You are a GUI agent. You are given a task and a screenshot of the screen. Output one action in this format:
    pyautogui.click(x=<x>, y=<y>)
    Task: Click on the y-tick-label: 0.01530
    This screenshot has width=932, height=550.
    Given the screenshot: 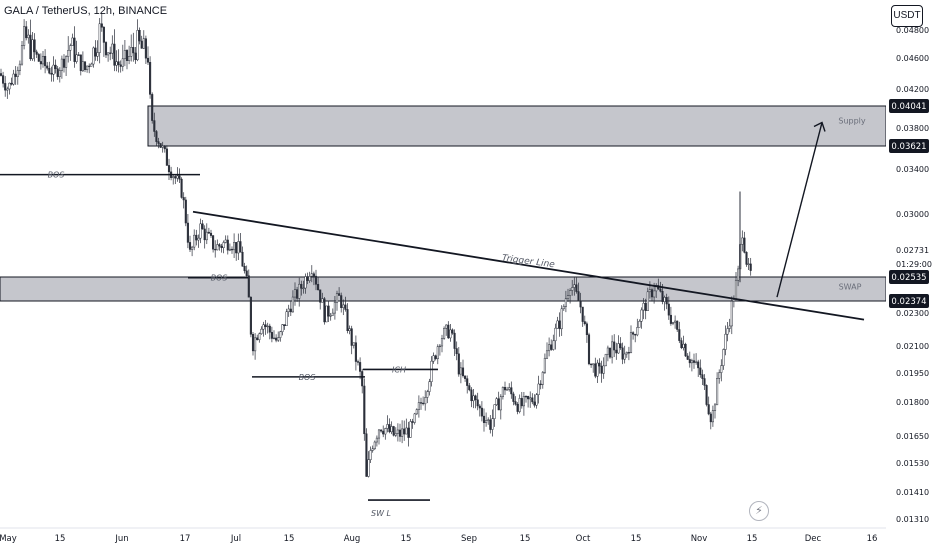 What is the action you would take?
    pyautogui.click(x=912, y=463)
    